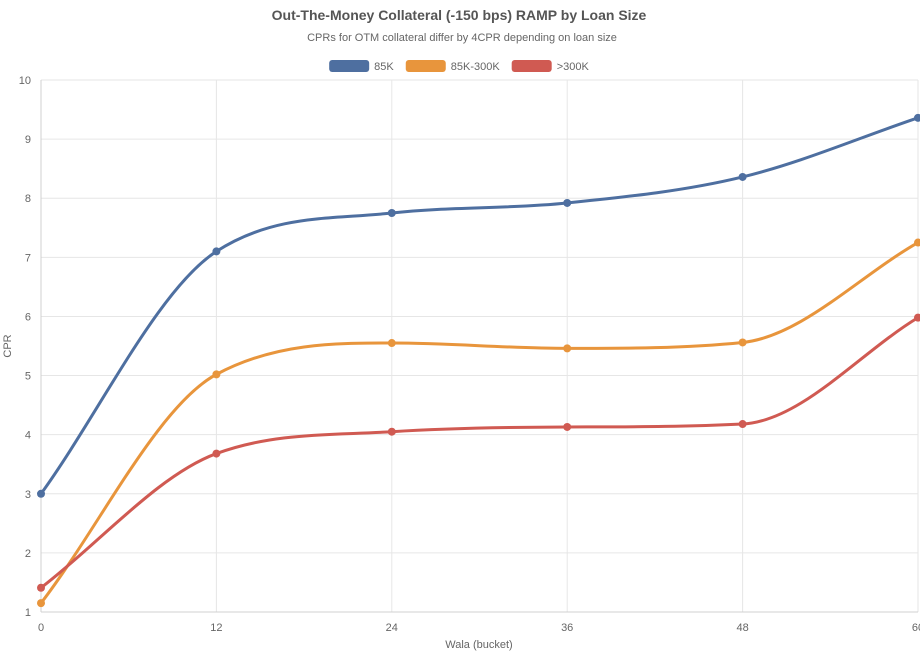  I want to click on legend-item: 85K, so click(361, 66).